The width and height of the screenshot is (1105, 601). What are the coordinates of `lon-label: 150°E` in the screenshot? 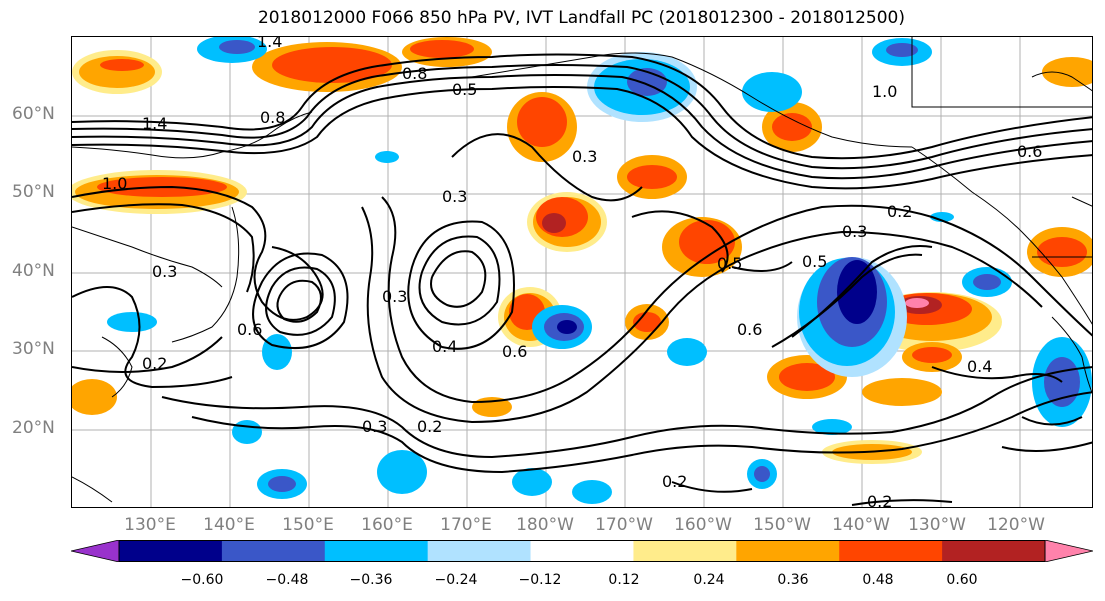 It's located at (308, 525).